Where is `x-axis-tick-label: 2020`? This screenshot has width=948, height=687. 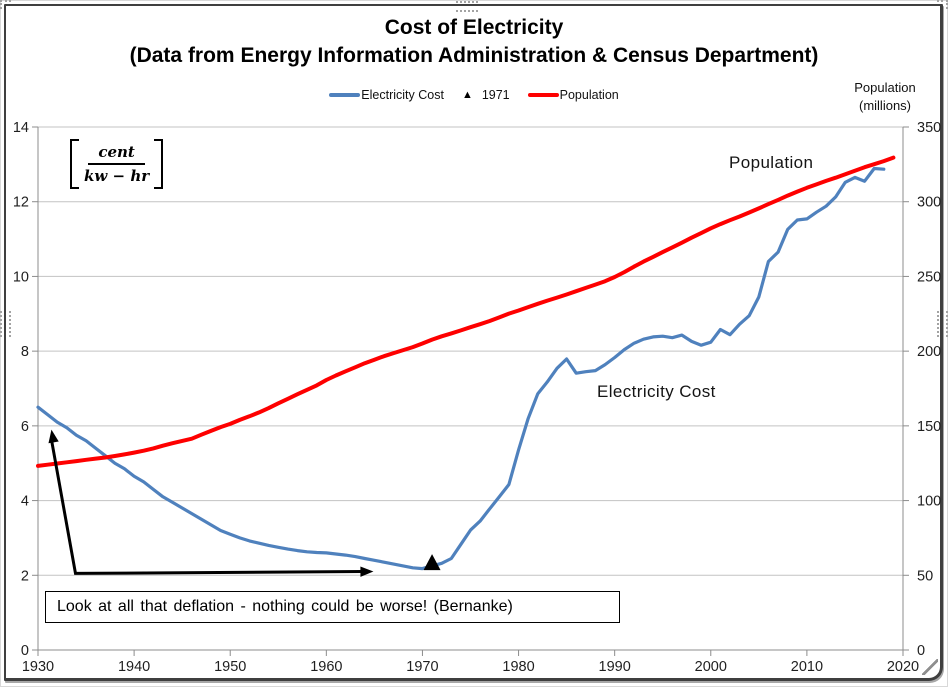
x-axis-tick-label: 2020 is located at coordinates (903, 667).